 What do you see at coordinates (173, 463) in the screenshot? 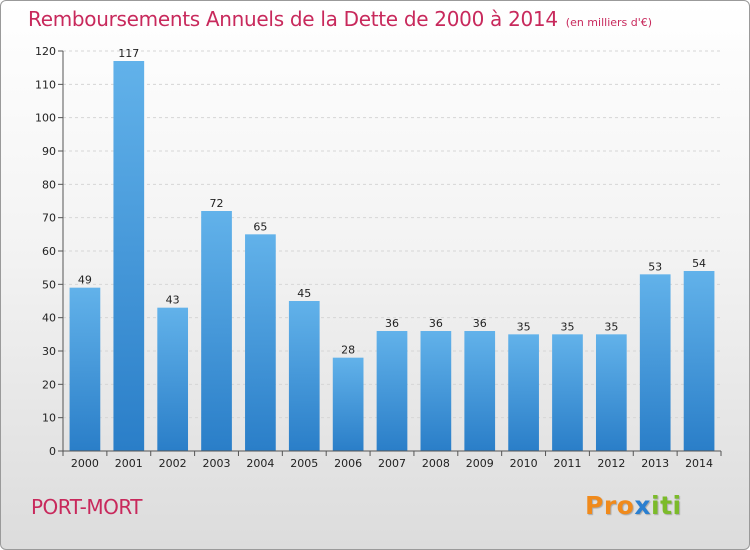
I see `x-tick-label-2002: 2002` at bounding box center [173, 463].